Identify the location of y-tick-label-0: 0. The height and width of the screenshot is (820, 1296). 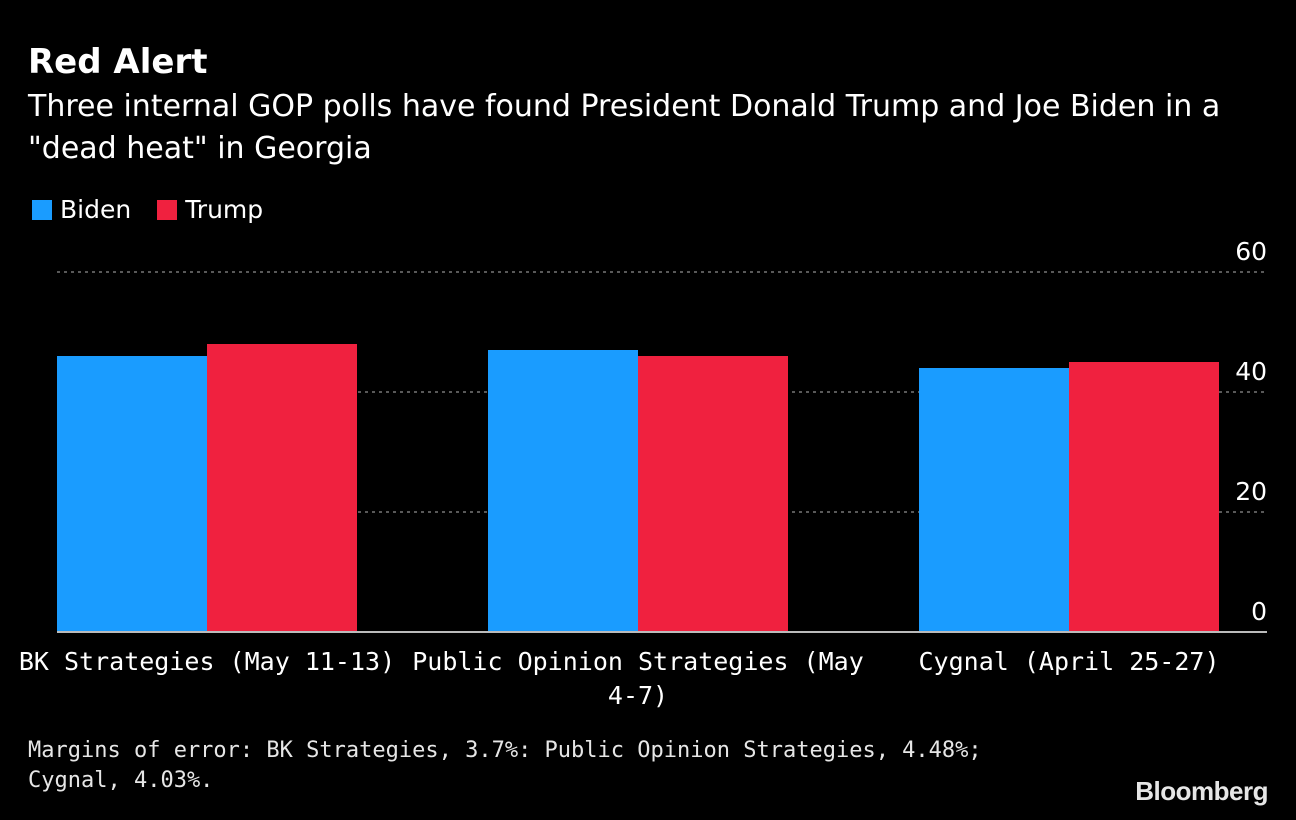
(1259, 611).